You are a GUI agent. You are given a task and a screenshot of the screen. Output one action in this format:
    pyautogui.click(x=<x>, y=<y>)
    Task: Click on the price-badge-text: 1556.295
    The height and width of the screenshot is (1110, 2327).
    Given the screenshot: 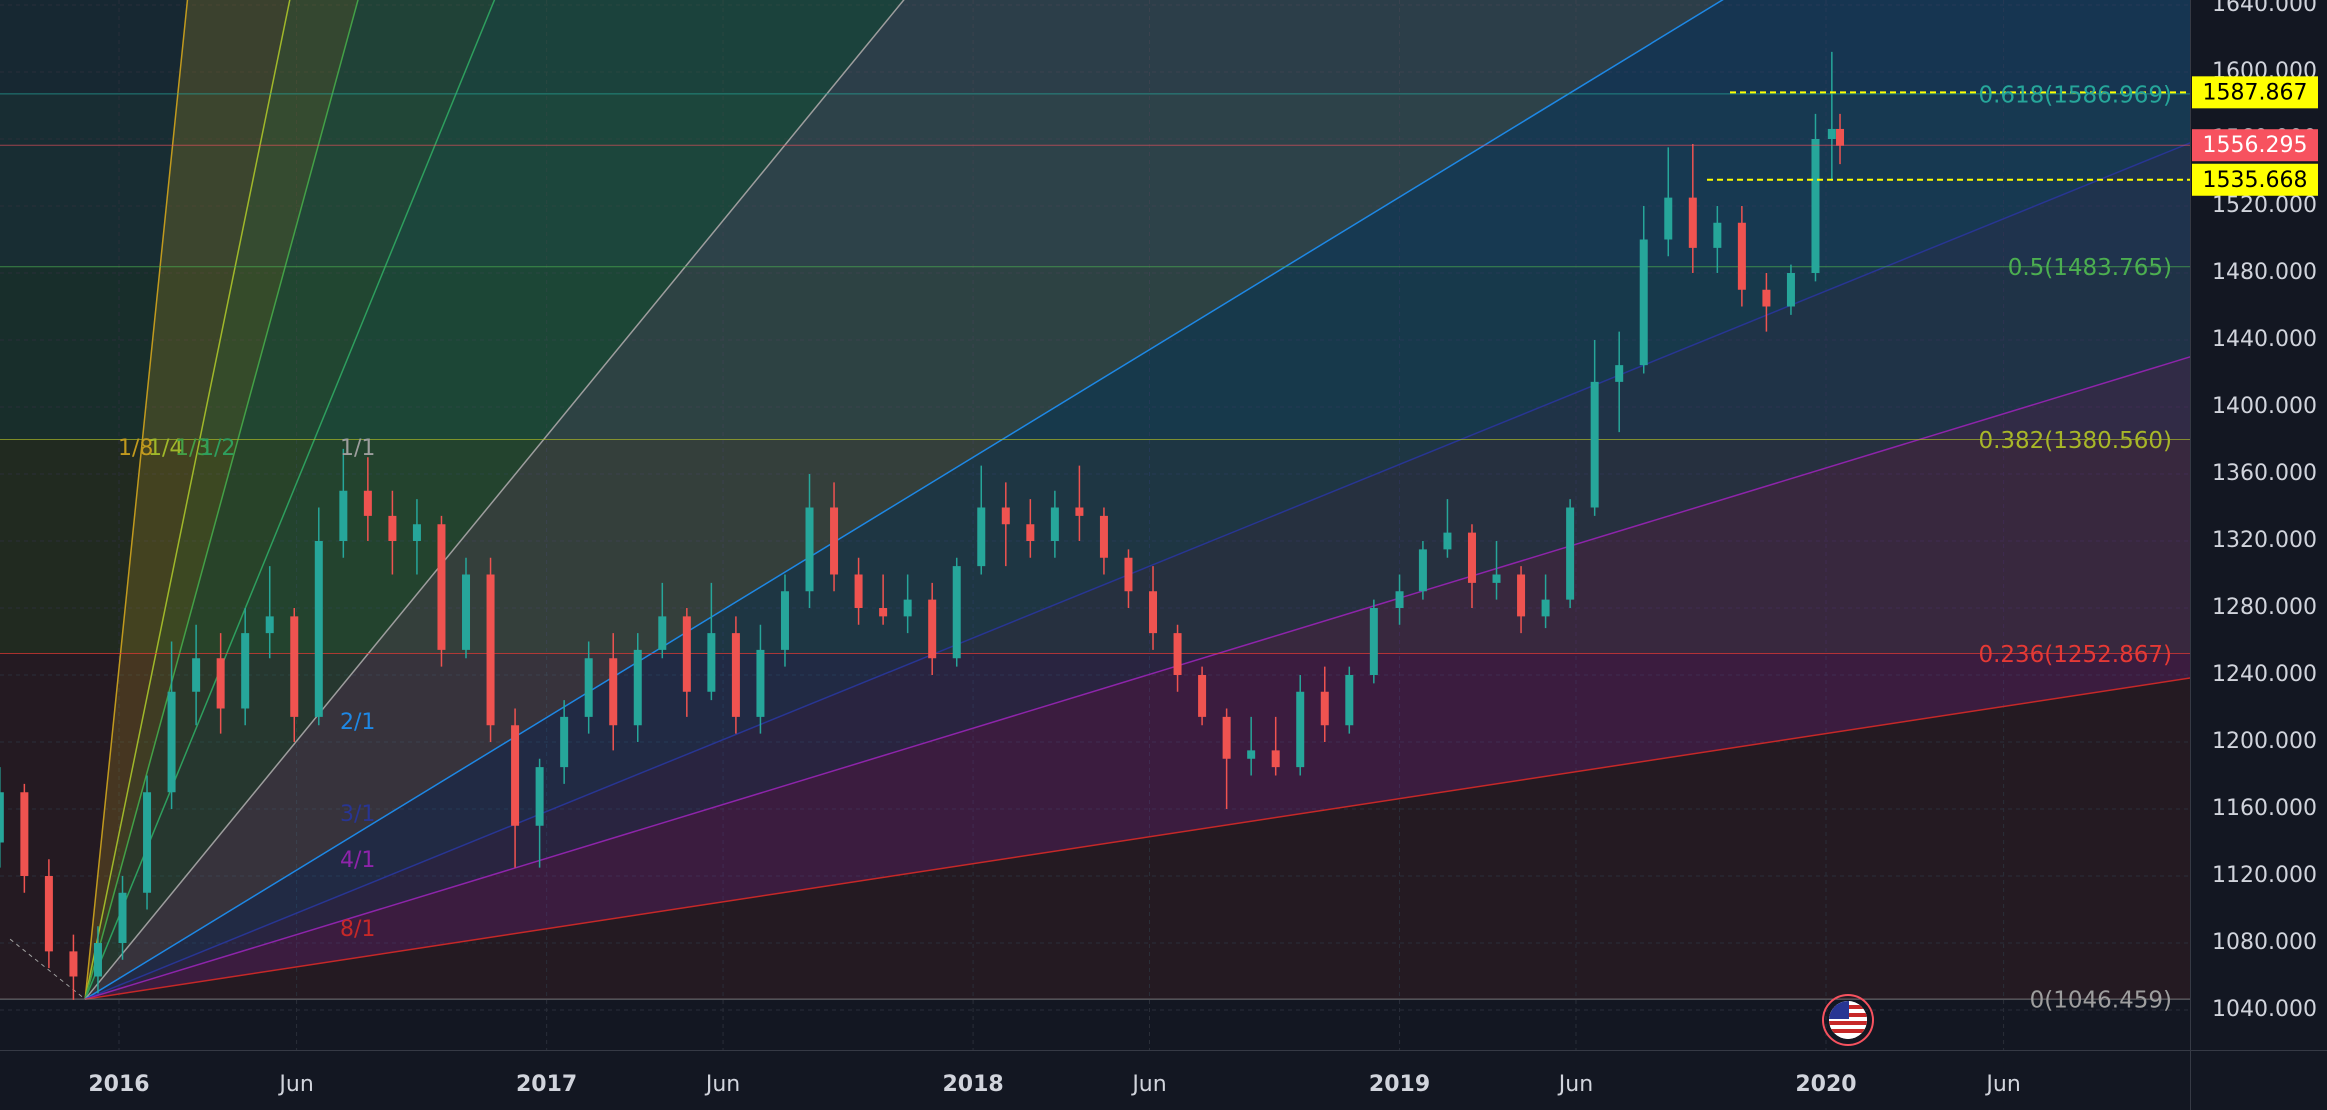 What is the action you would take?
    pyautogui.click(x=2255, y=145)
    